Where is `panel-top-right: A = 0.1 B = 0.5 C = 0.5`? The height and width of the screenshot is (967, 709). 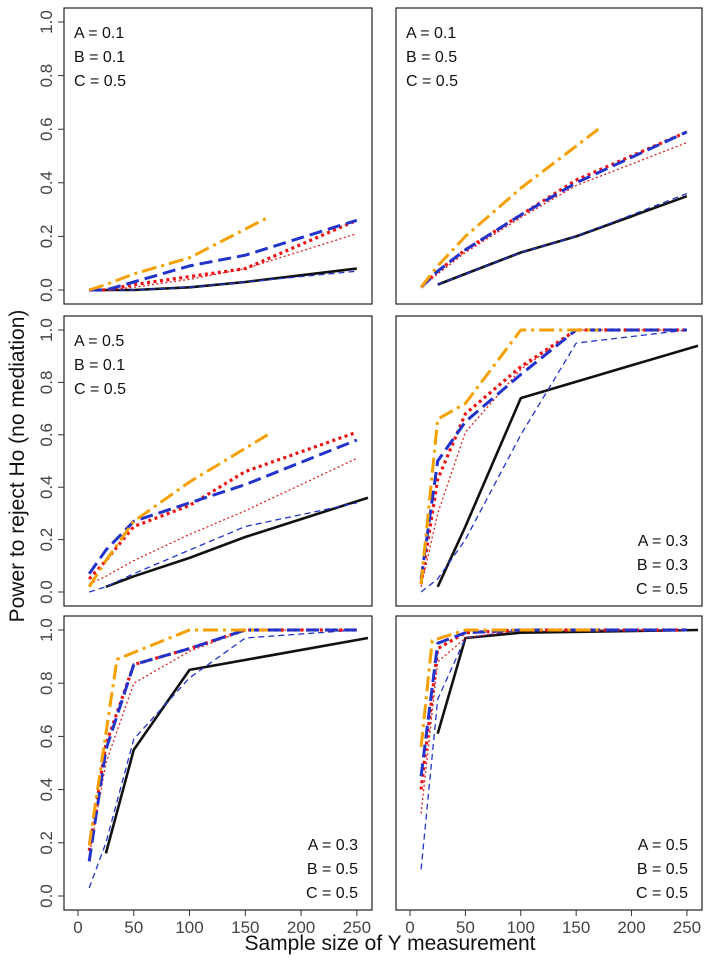
panel-top-right: A = 0.1 B = 0.5 C = 0.5 is located at coordinates (549, 156).